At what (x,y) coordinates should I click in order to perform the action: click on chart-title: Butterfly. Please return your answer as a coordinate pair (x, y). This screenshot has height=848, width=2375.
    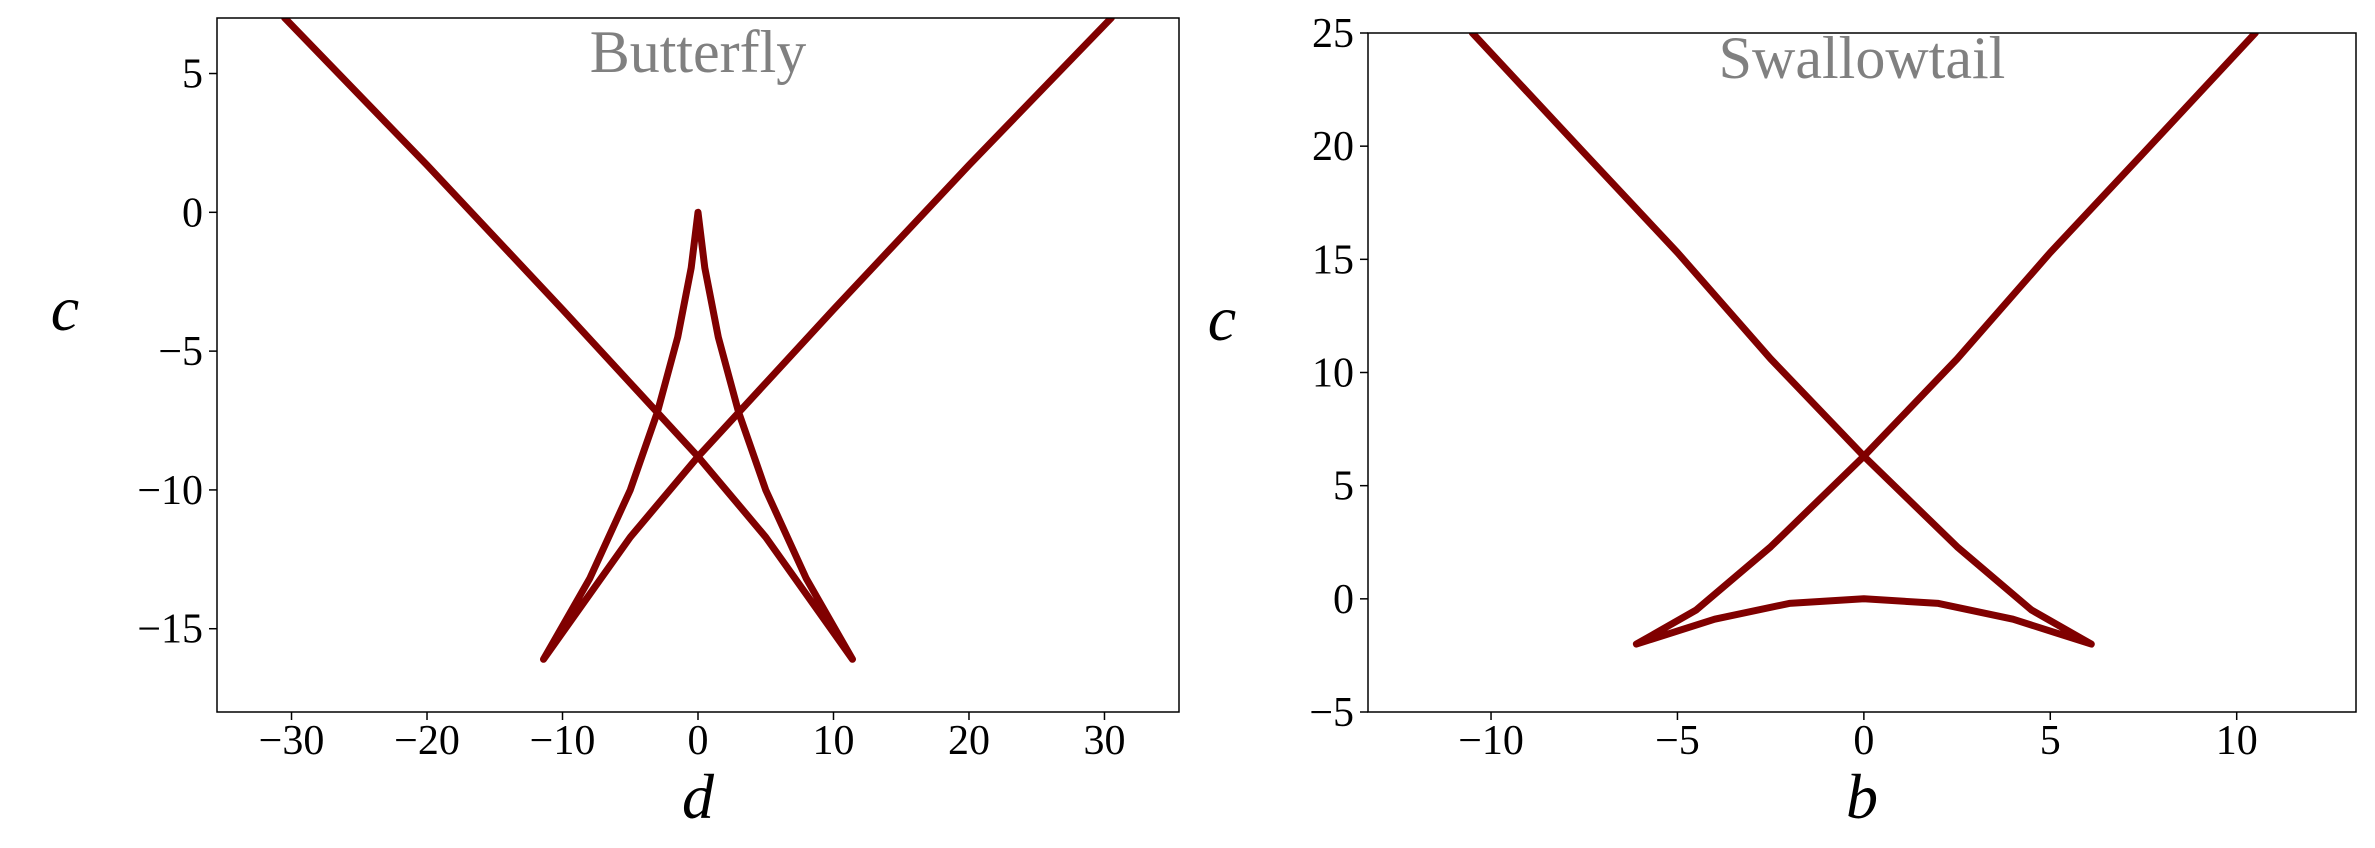
    Looking at the image, I should click on (698, 52).